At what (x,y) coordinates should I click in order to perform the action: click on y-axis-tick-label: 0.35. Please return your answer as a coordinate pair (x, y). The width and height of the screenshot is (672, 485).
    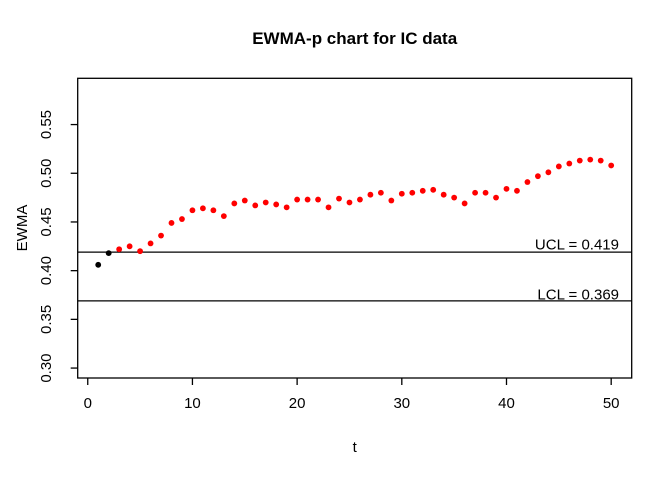
    Looking at the image, I should click on (46, 319).